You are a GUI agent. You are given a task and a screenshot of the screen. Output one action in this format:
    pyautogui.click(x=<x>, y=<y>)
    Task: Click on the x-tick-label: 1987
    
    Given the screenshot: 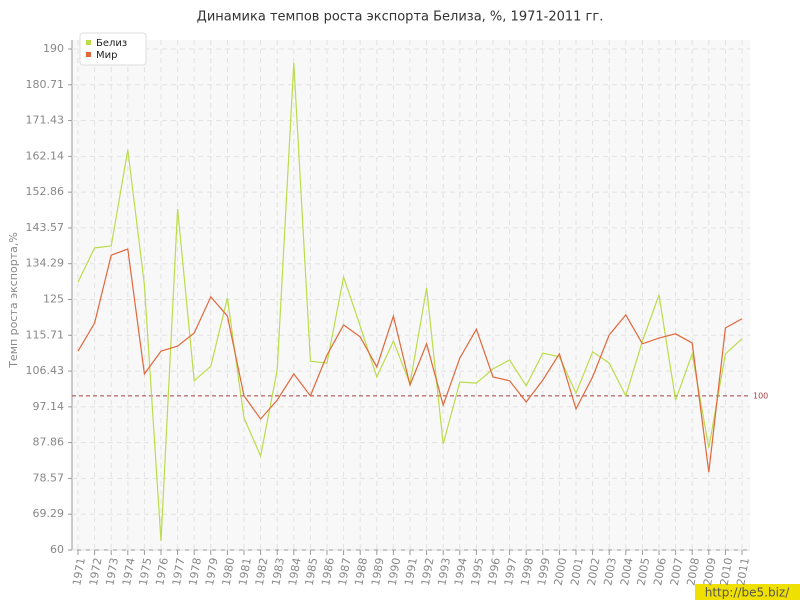 What is the action you would take?
    pyautogui.click(x=345, y=572)
    